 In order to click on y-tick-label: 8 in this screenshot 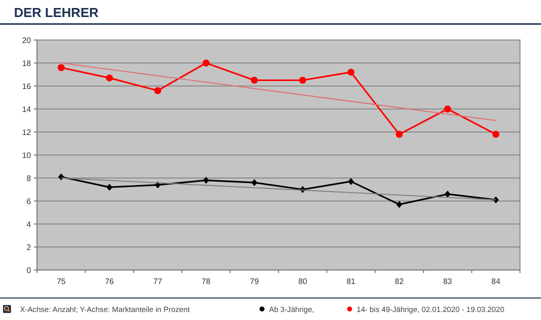, I will do `click(29, 178)`.